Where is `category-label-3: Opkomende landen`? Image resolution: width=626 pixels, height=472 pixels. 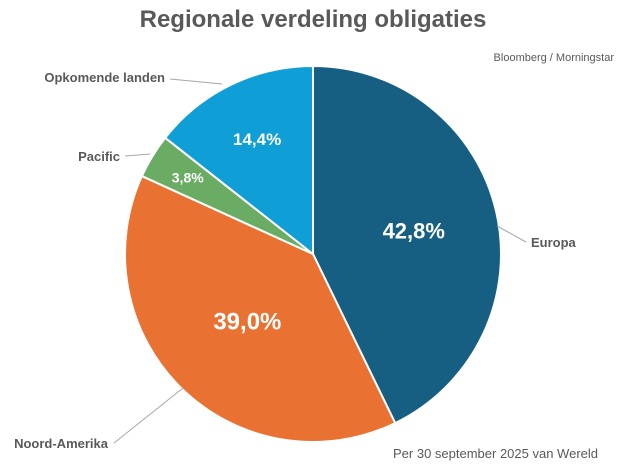 category-label-3: Opkomende landen is located at coordinates (104, 77).